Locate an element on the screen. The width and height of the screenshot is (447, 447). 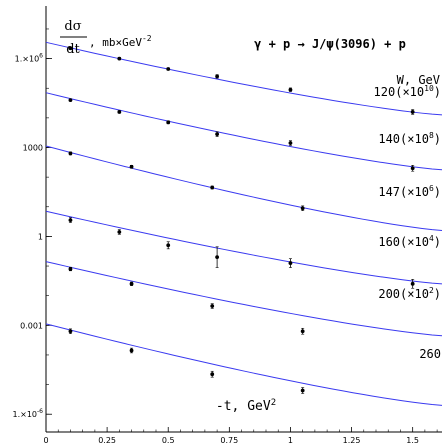
series-label: 260 is located at coordinates (430, 354).